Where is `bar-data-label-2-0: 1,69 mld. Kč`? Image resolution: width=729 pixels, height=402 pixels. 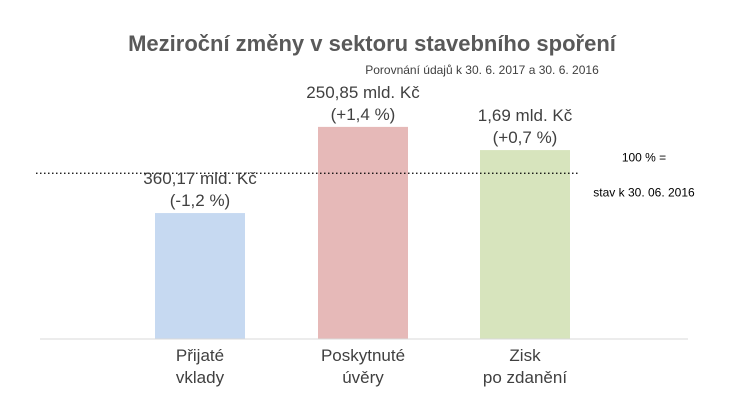 bar-data-label-2-0: 1,69 mld. Kč is located at coordinates (525, 115).